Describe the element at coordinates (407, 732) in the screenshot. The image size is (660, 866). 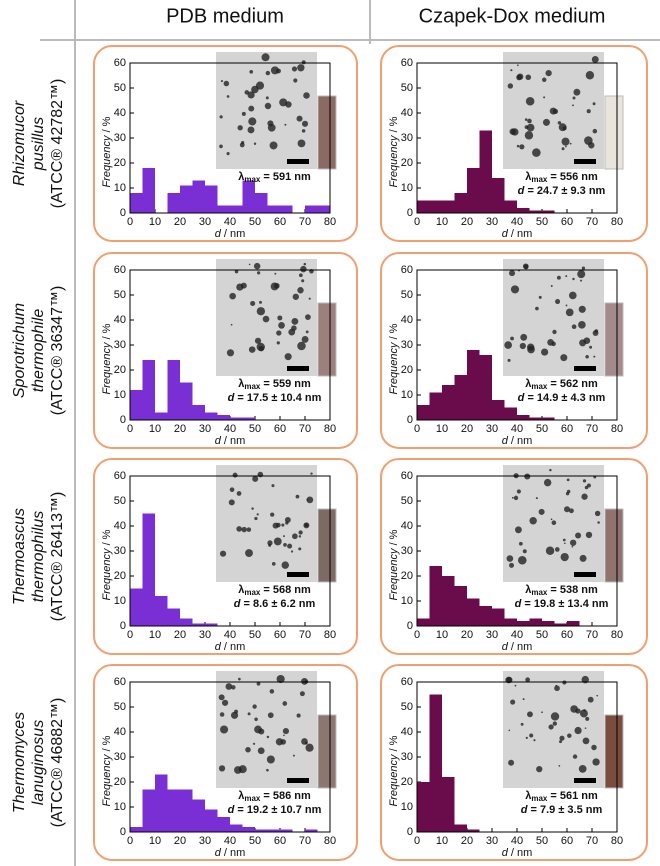
I see `y-tick-label: 40` at that location.